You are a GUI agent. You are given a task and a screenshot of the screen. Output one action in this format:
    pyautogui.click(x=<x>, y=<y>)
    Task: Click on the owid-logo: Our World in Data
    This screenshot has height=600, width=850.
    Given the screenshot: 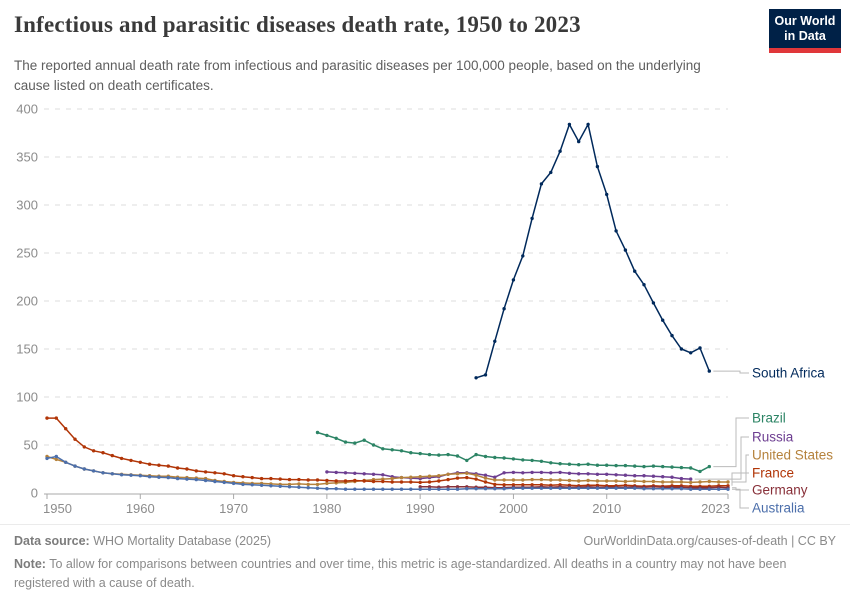 What is the action you would take?
    pyautogui.click(x=805, y=31)
    